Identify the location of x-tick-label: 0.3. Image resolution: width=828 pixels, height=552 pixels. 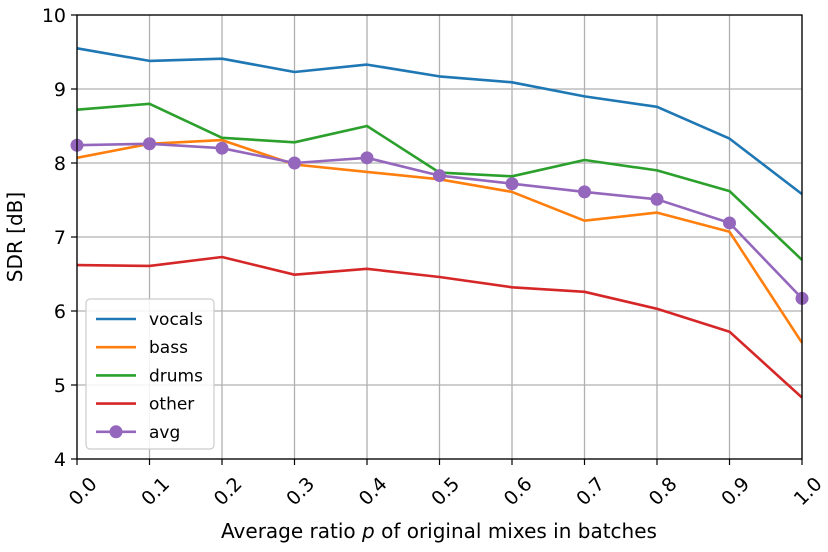
(300, 491).